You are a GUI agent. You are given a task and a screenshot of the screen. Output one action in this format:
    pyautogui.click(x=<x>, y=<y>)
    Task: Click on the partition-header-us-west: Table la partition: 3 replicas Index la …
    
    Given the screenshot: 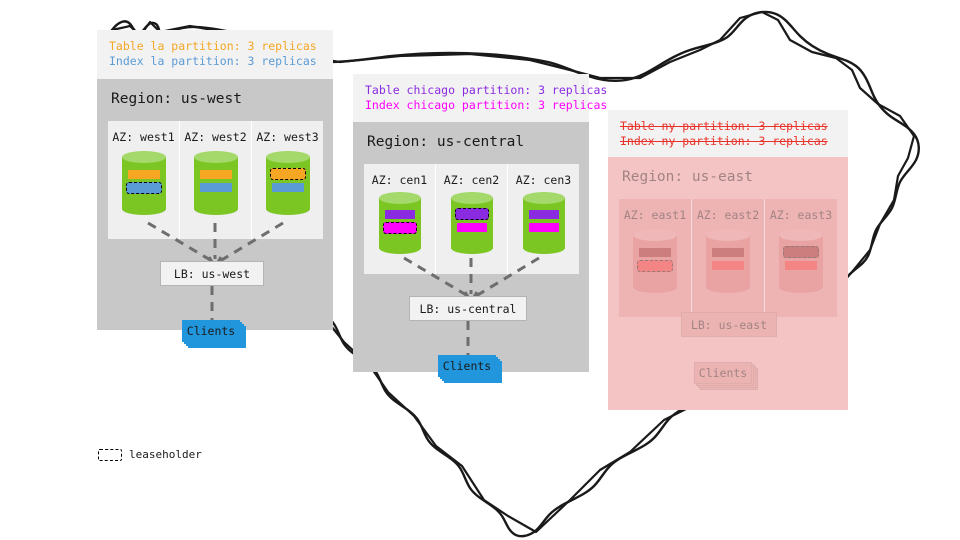 What is the action you would take?
    pyautogui.click(x=215, y=54)
    